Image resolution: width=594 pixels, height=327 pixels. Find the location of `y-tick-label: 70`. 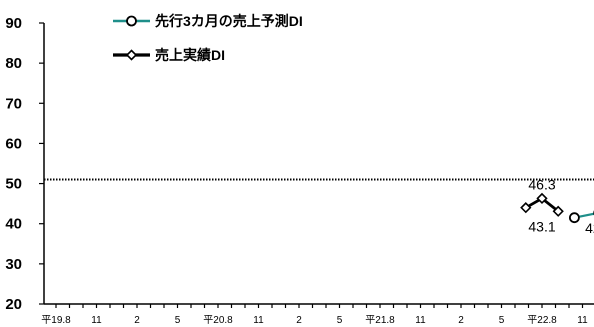

y-tick-label: 70 is located at coordinates (13, 103).